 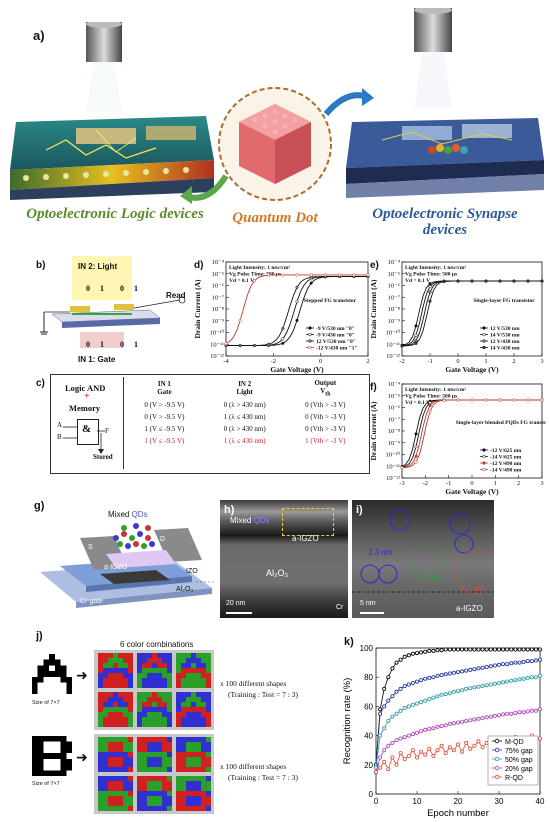 What do you see at coordinates (164, 429) in the screenshot?
I see `table-cell: 1 (V ≤ -9.5 V)` at bounding box center [164, 429].